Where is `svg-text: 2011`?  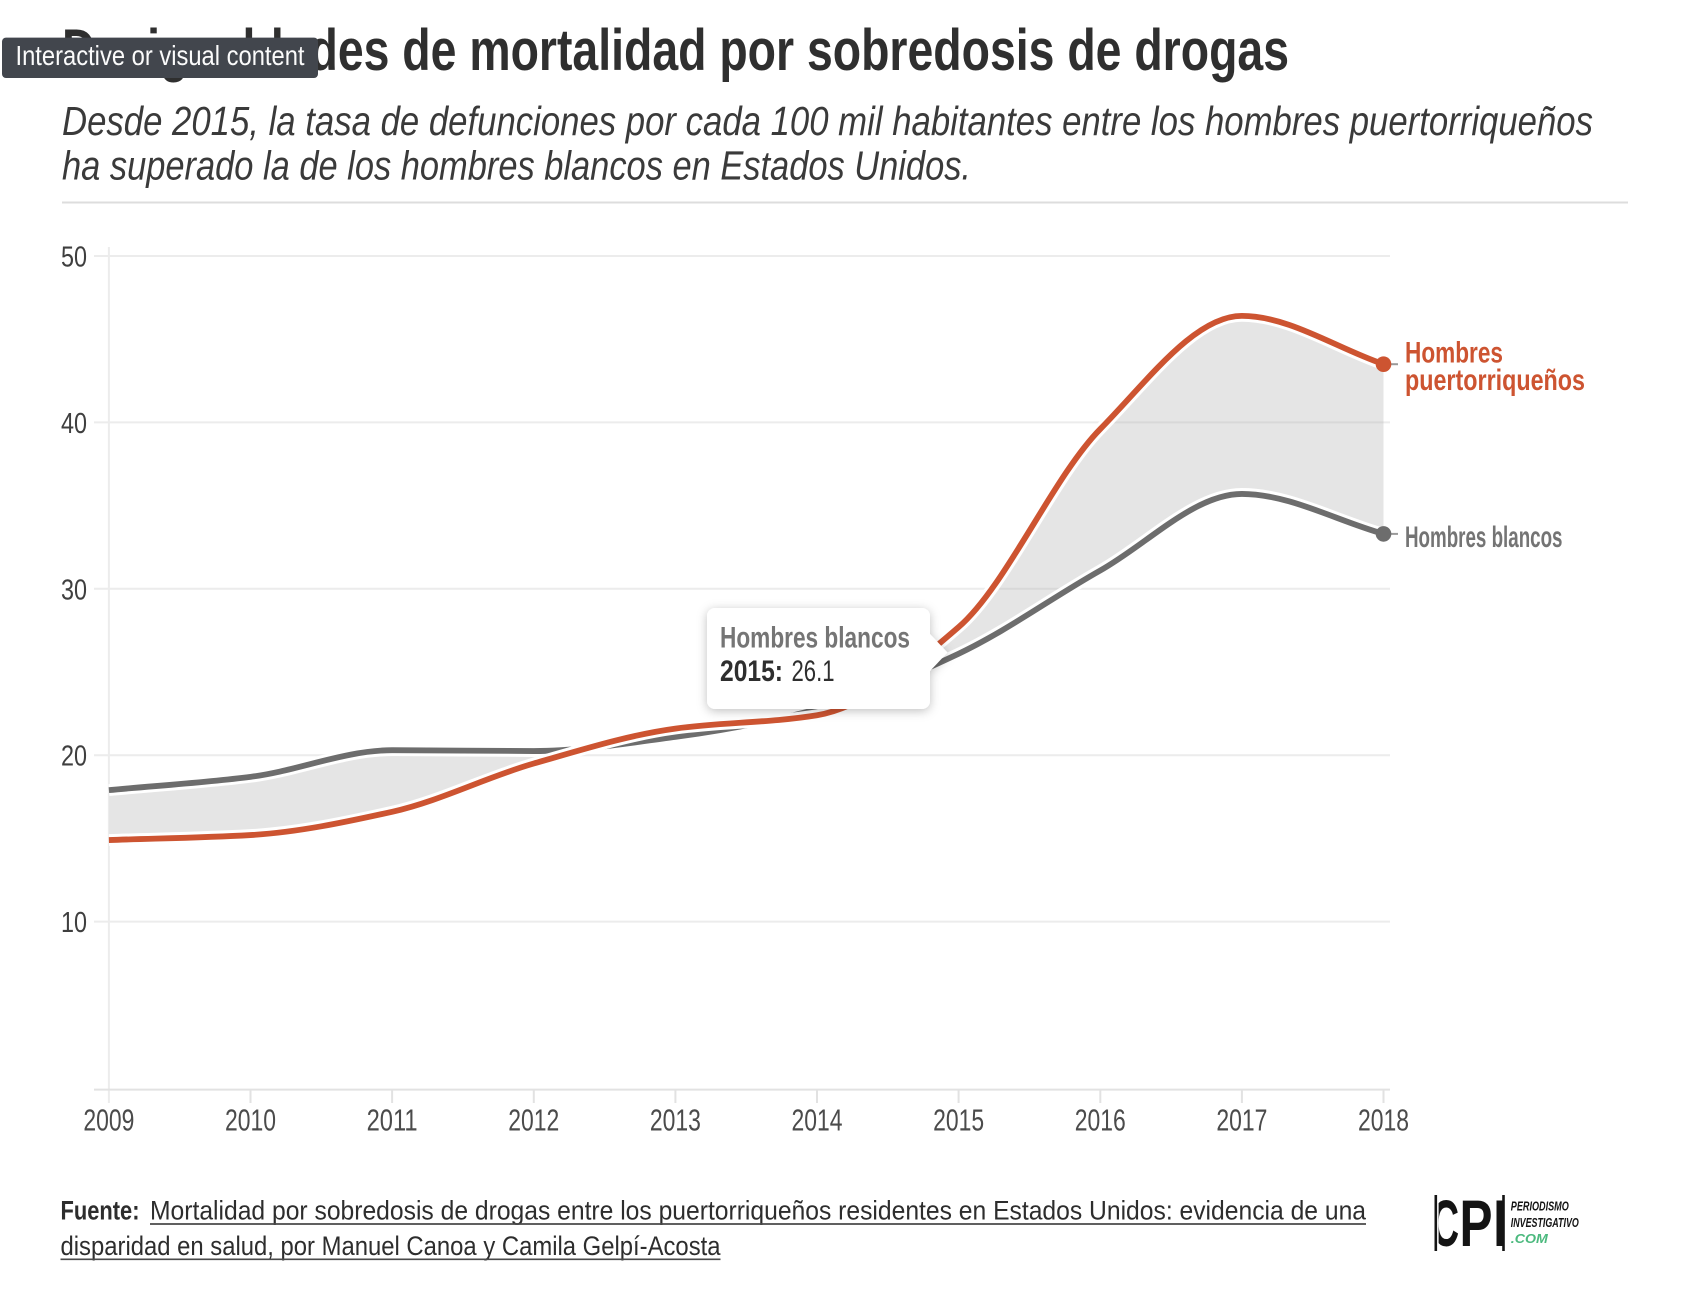
svg-text: 2011 is located at coordinates (392, 1120).